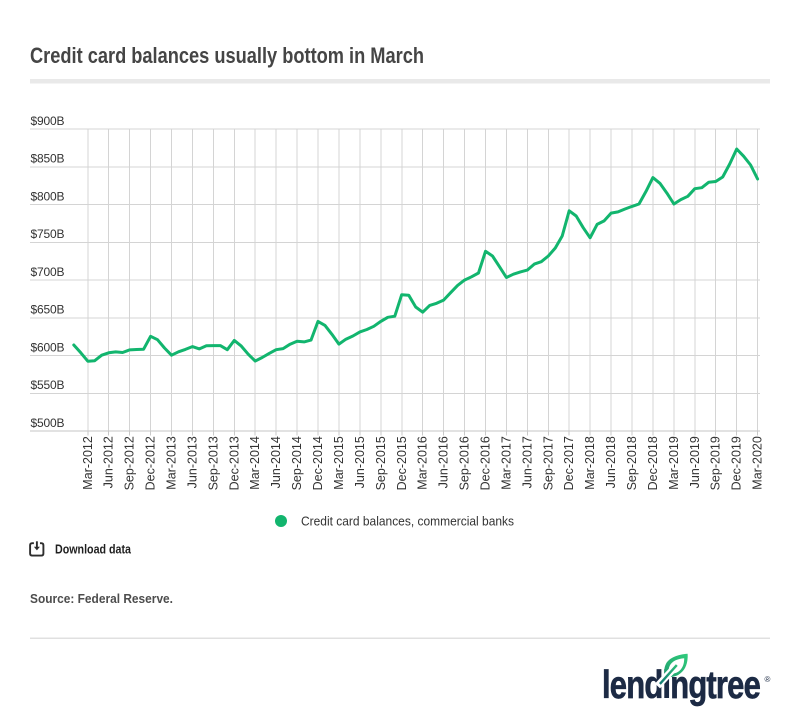 This screenshot has width=800, height=725. Describe the element at coordinates (444, 462) in the screenshot. I see `svg-text: Jun-2016` at that location.